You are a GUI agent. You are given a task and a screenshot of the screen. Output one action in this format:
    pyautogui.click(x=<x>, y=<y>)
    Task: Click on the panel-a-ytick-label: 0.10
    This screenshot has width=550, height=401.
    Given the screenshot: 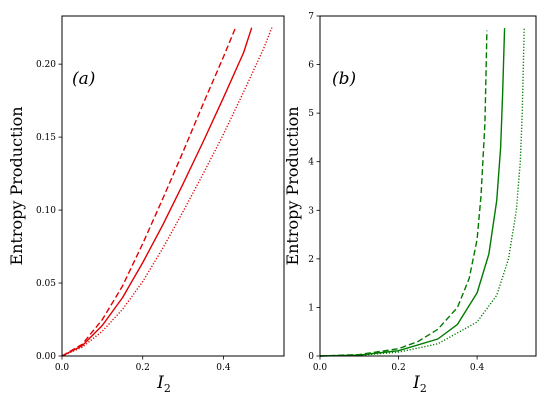 What is the action you would take?
    pyautogui.click(x=46, y=211)
    